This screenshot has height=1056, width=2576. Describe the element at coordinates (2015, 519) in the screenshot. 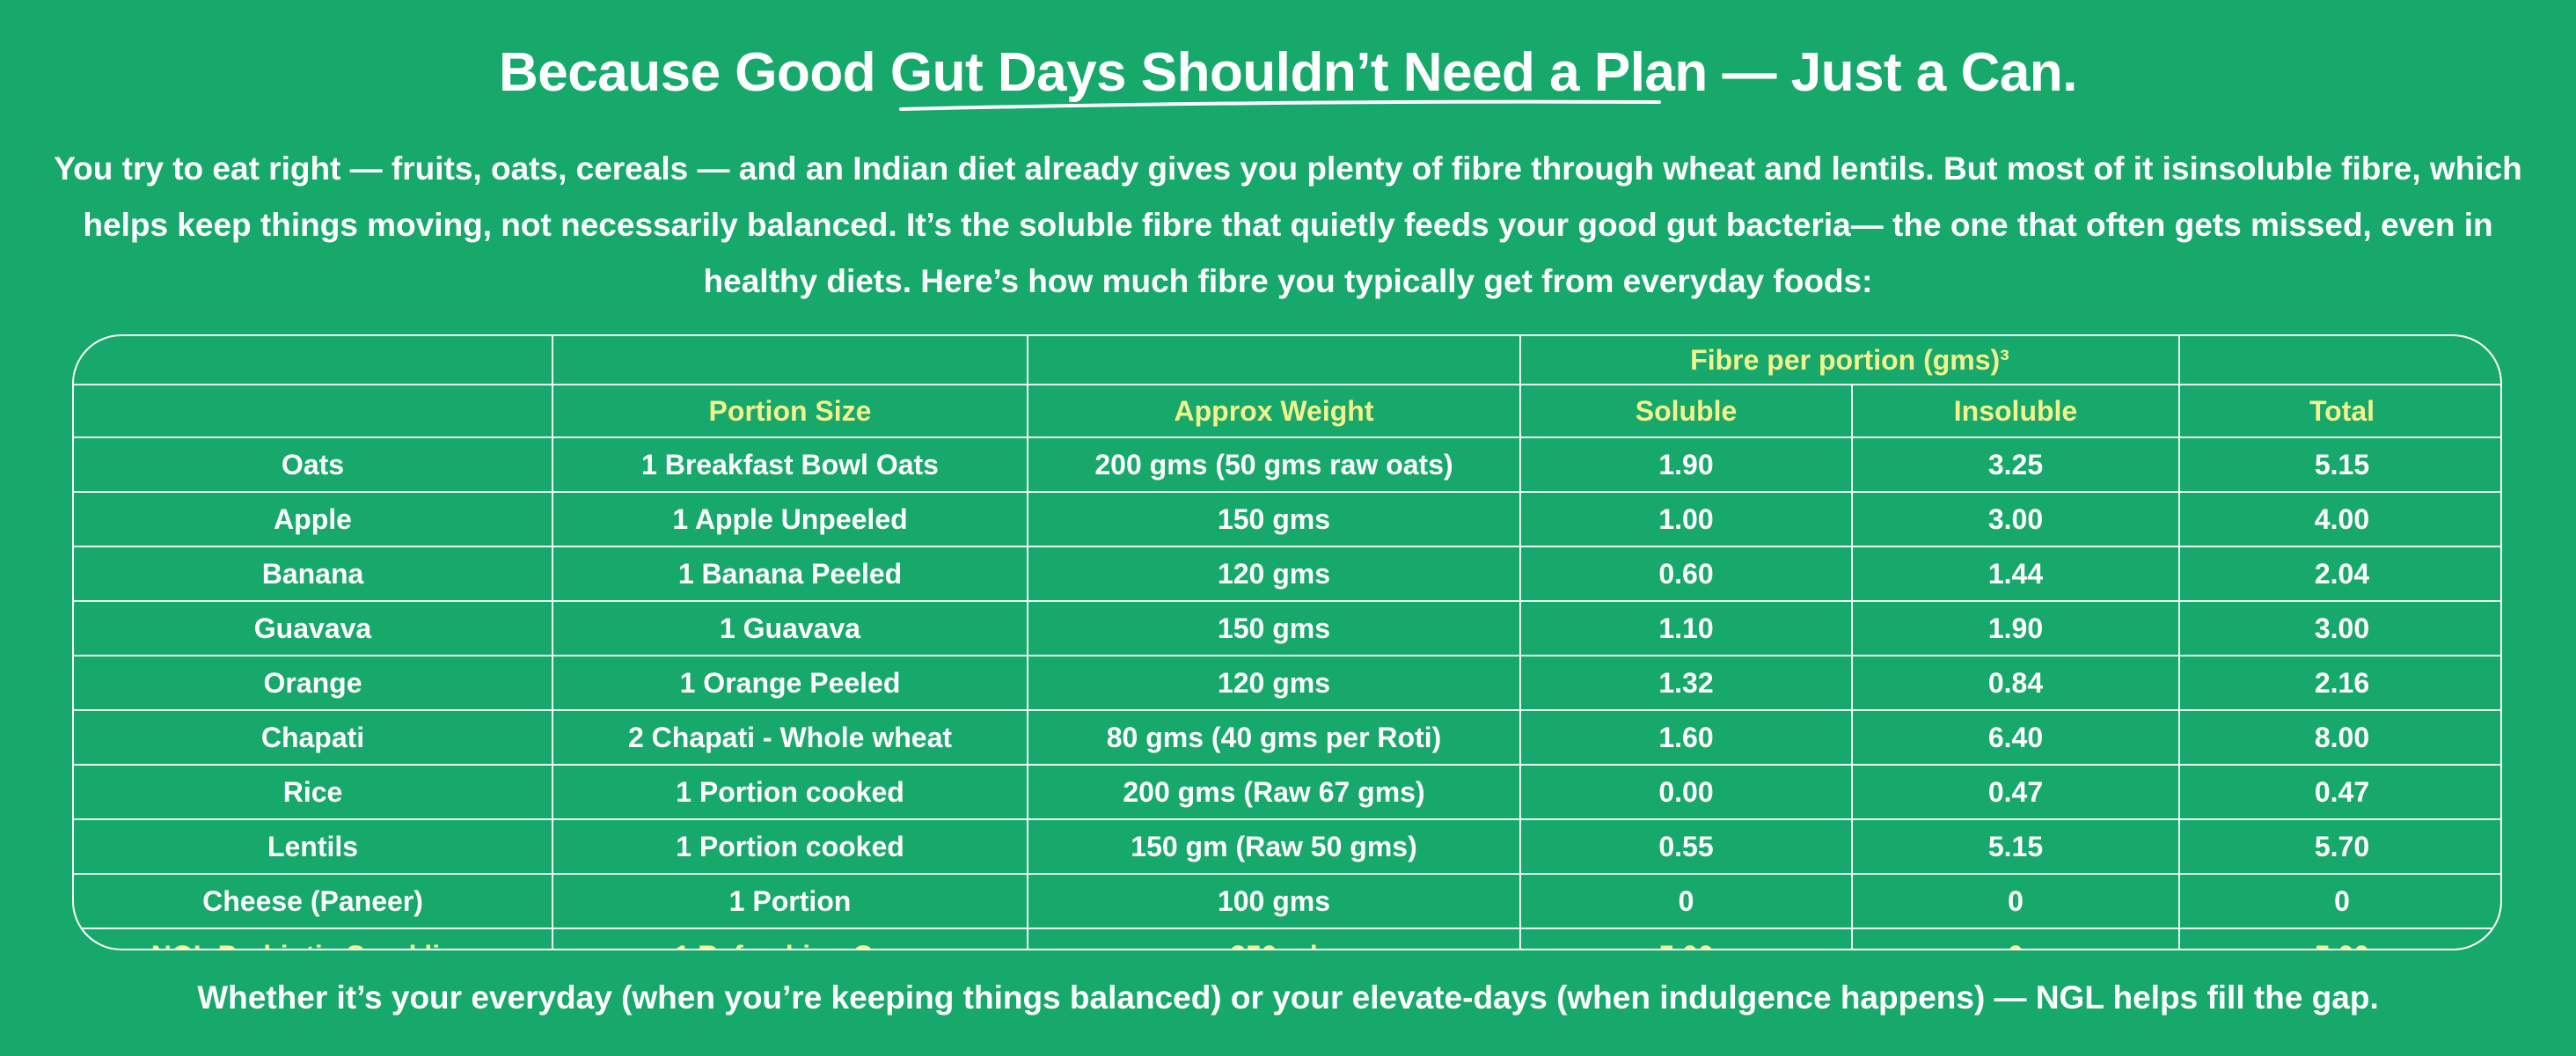

I see `cell-insoluble: 3.00` at that location.